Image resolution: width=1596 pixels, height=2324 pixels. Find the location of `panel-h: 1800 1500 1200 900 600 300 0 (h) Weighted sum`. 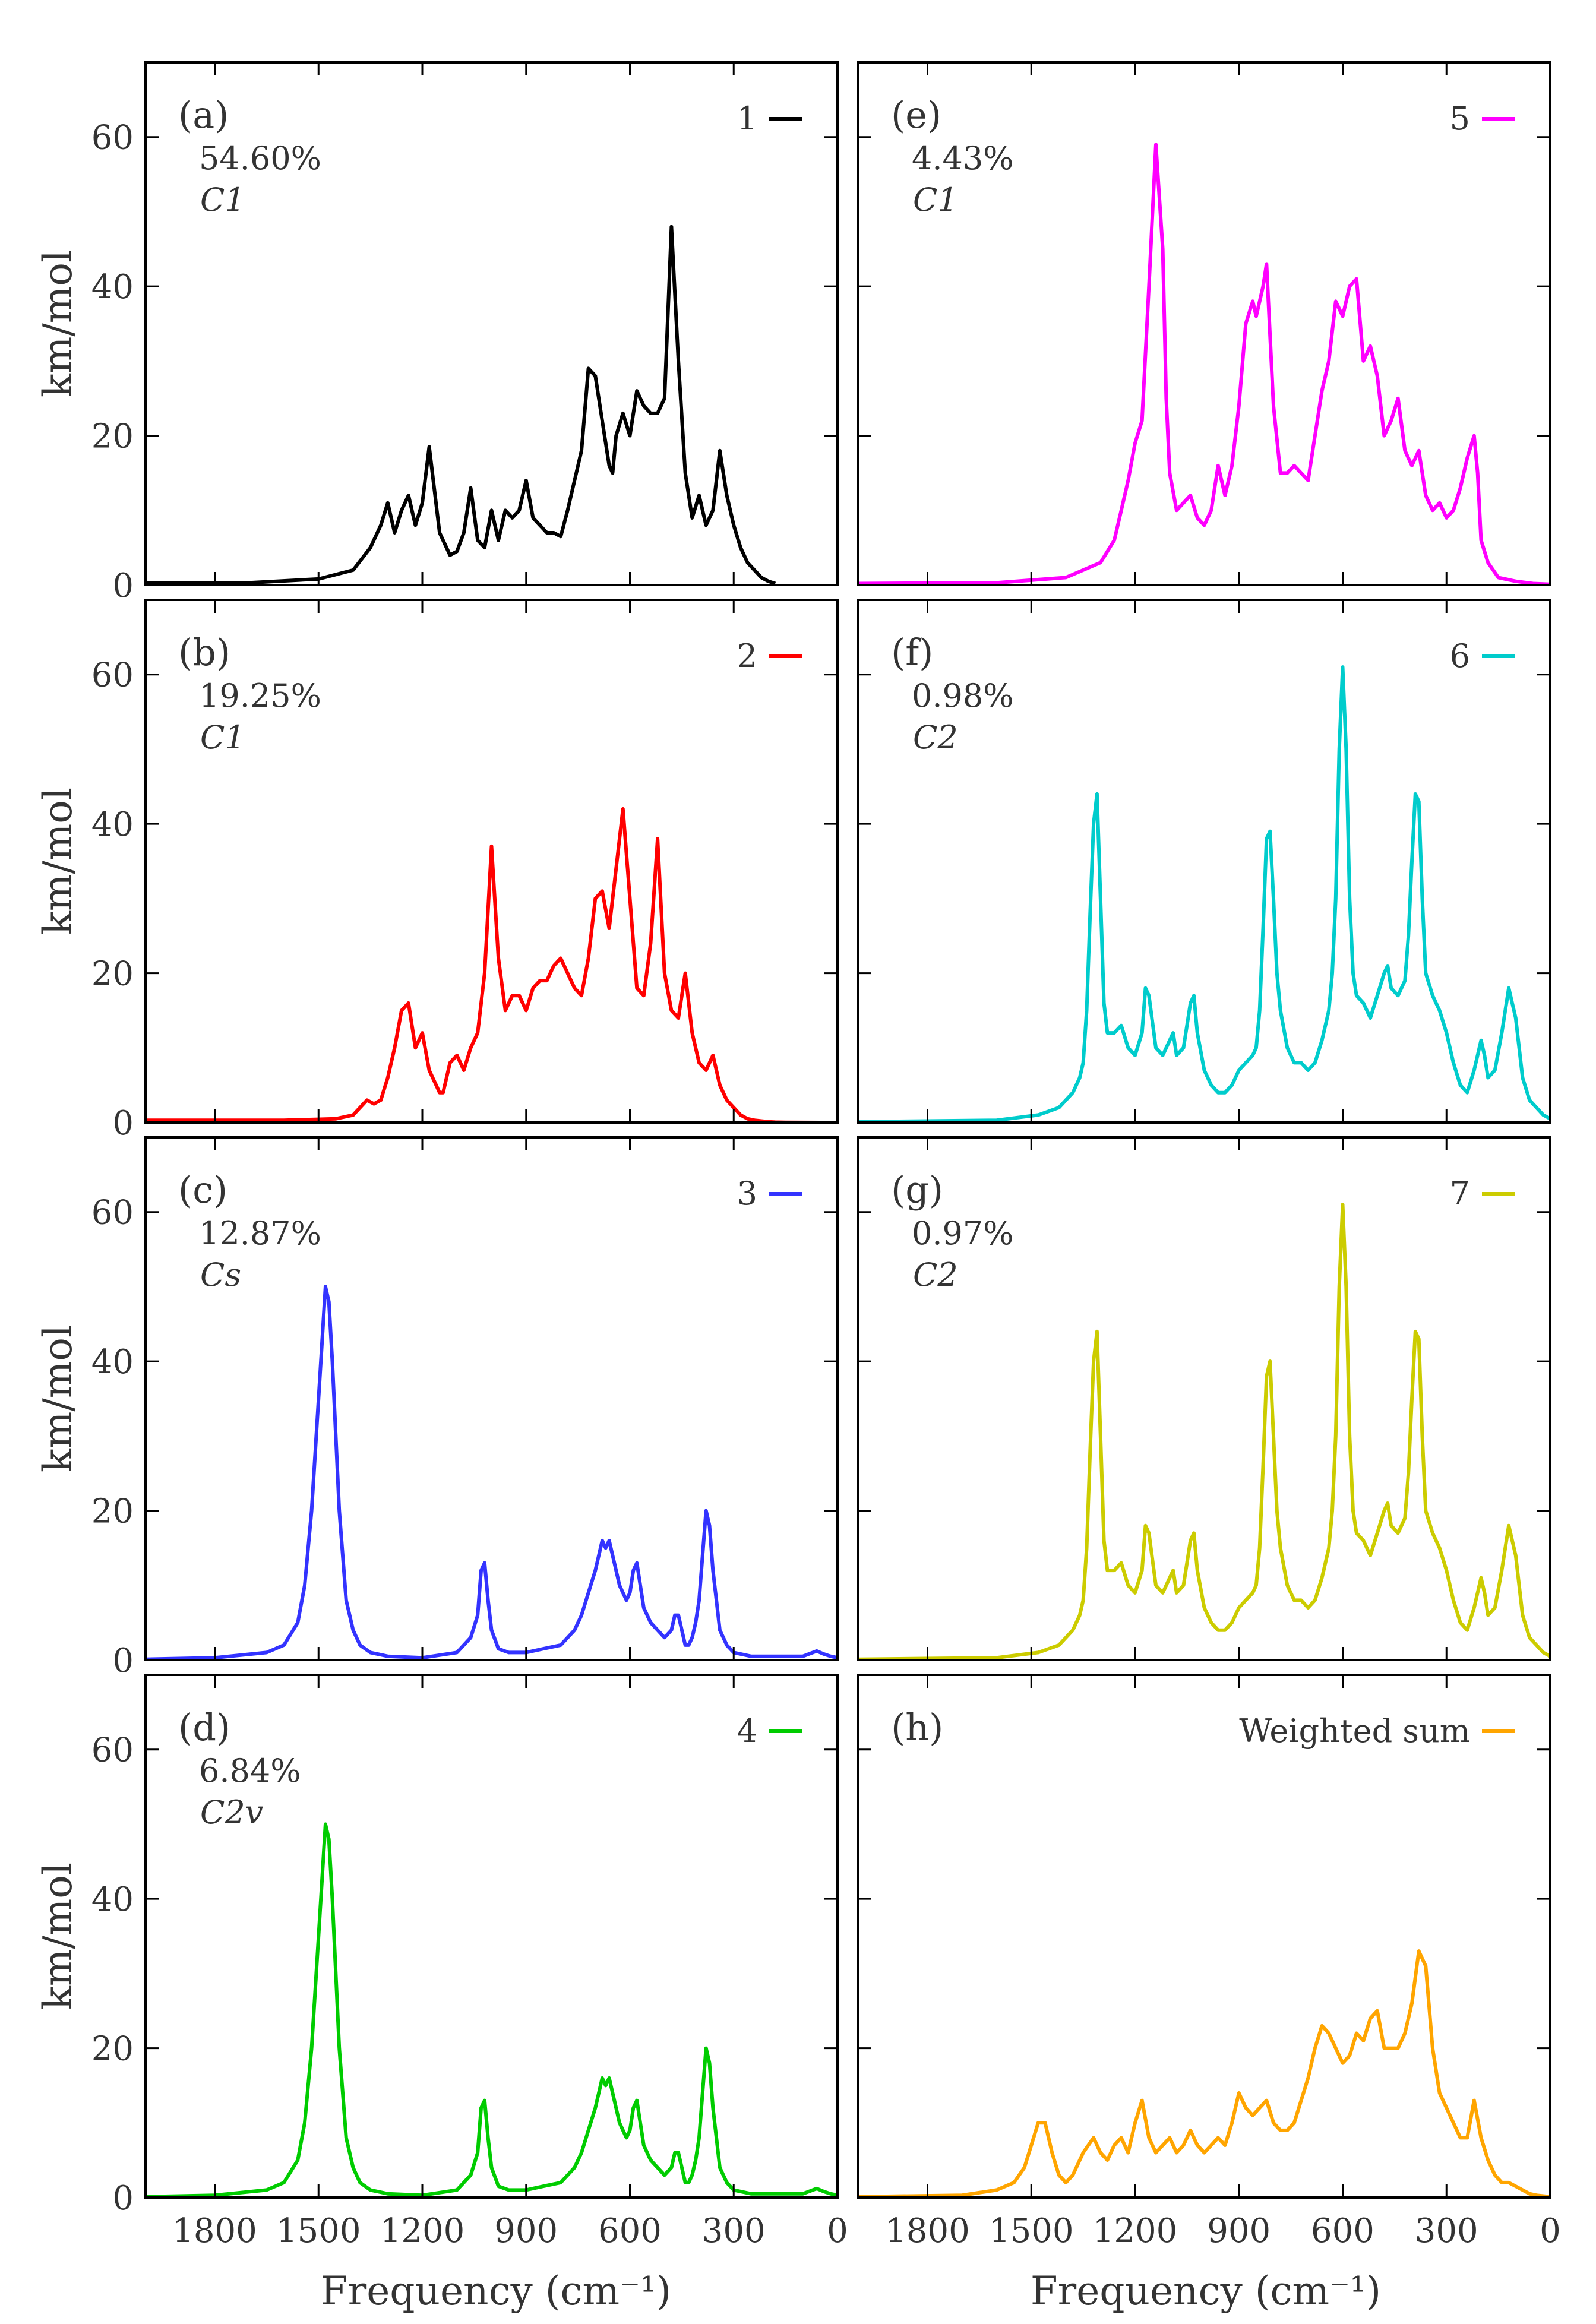

panel-h: 1800 1500 1200 900 600 300 0 (h) Weighted sum is located at coordinates (1209, 1962).